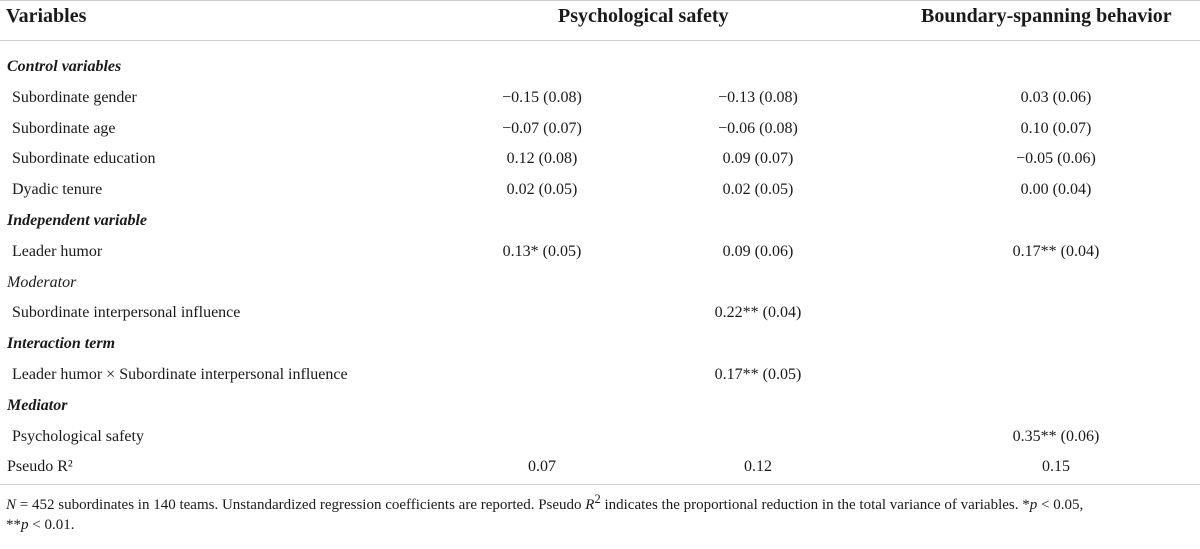 This screenshot has width=1200, height=549. Describe the element at coordinates (600, 40) in the screenshot. I see `header-rule` at that location.